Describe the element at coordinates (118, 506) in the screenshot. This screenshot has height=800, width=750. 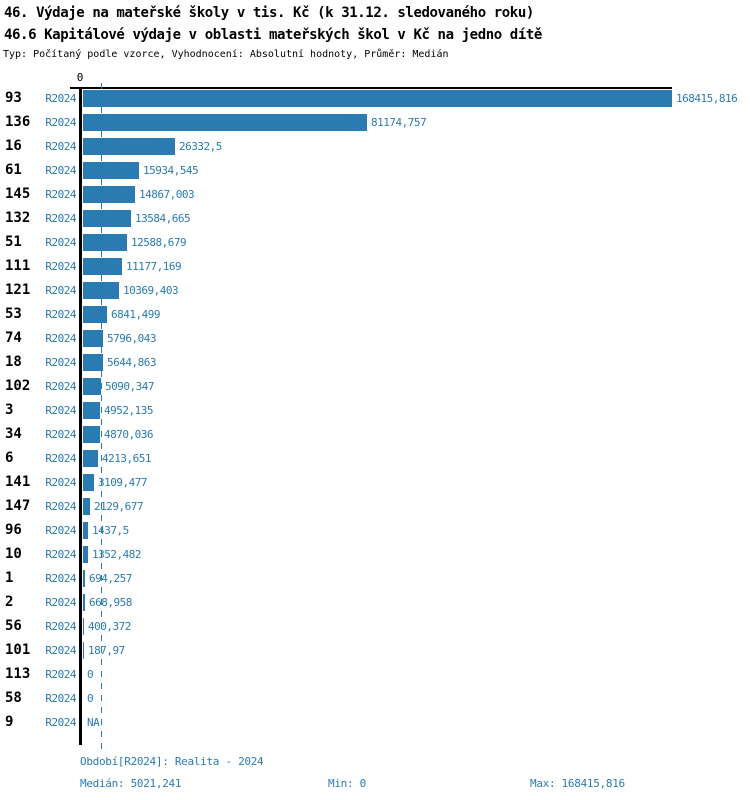
I see `row-value-label: 2129,677` at that location.